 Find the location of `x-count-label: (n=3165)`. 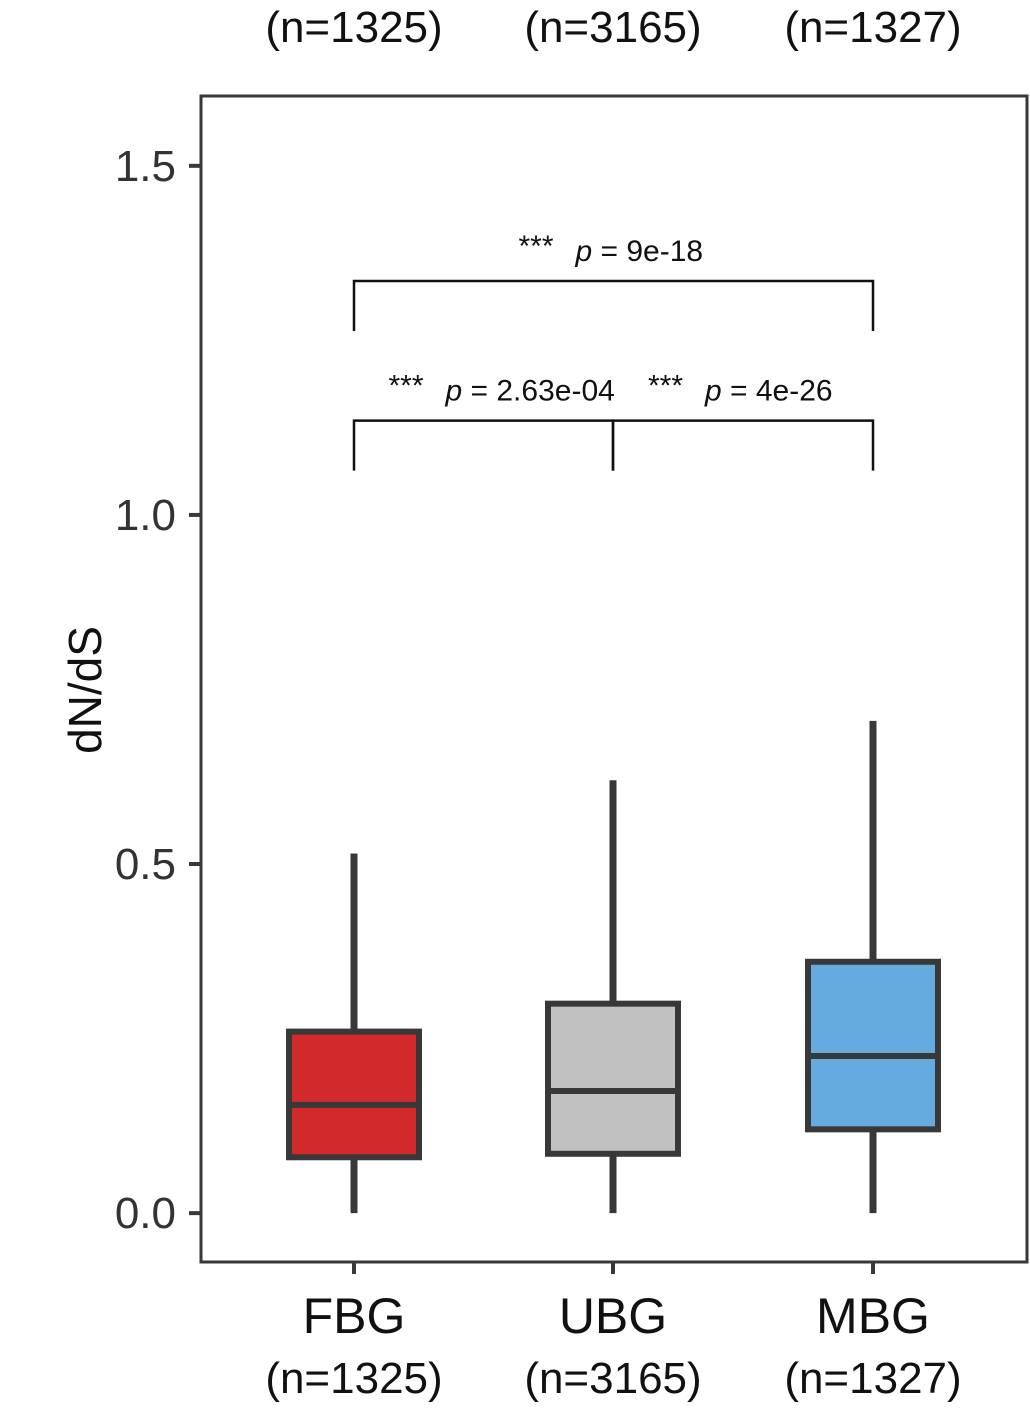

x-count-label: (n=3165) is located at coordinates (612, 1378).